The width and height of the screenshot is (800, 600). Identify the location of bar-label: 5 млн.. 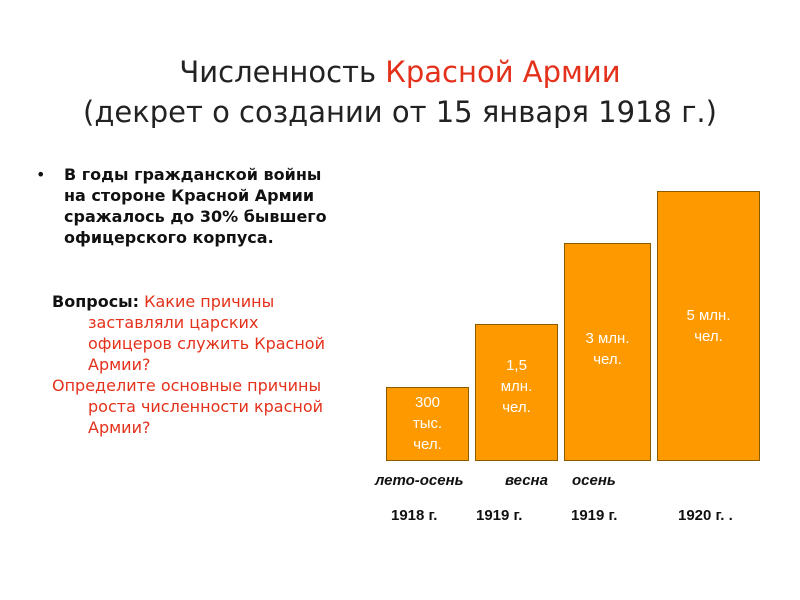
(708, 315).